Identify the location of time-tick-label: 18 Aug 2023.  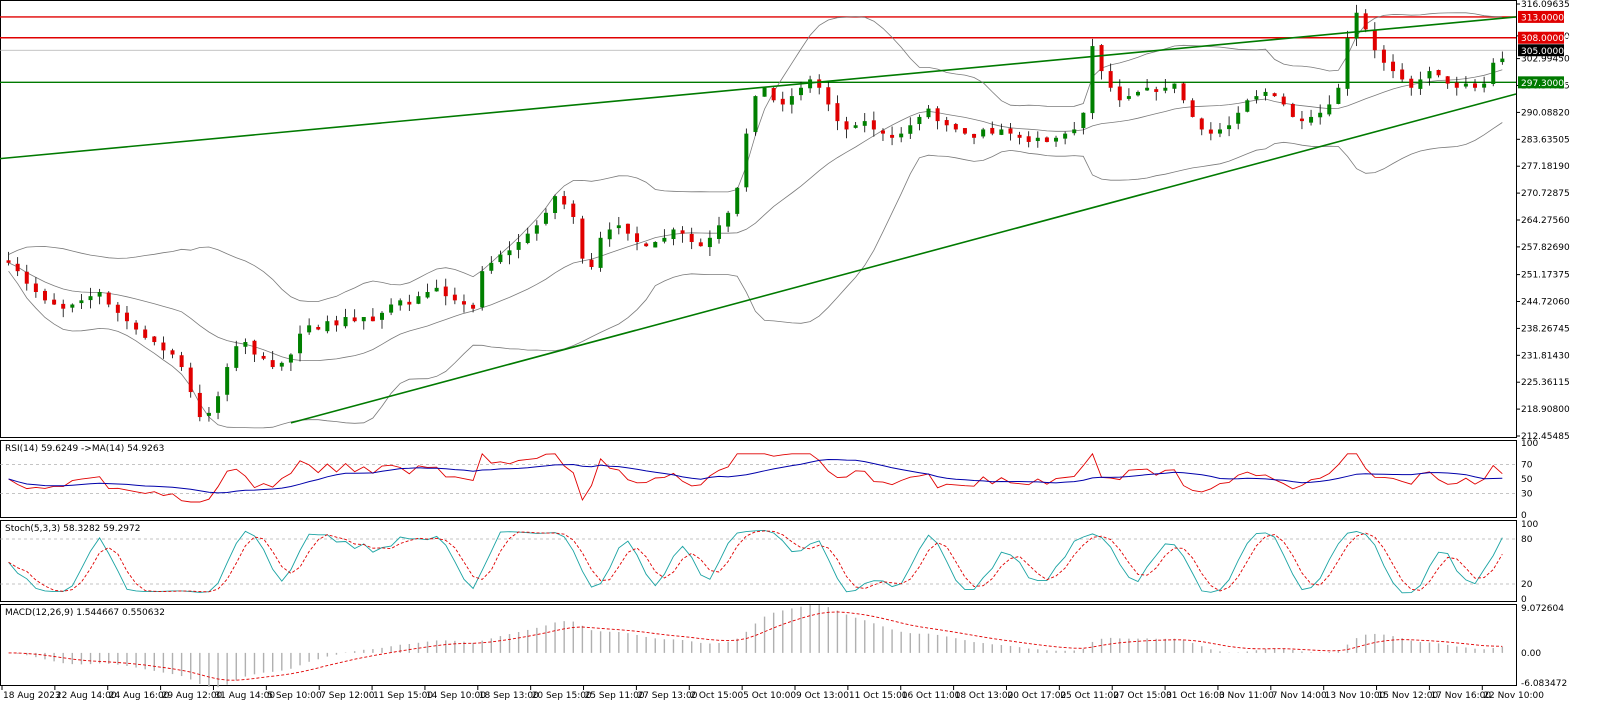
(32, 696).